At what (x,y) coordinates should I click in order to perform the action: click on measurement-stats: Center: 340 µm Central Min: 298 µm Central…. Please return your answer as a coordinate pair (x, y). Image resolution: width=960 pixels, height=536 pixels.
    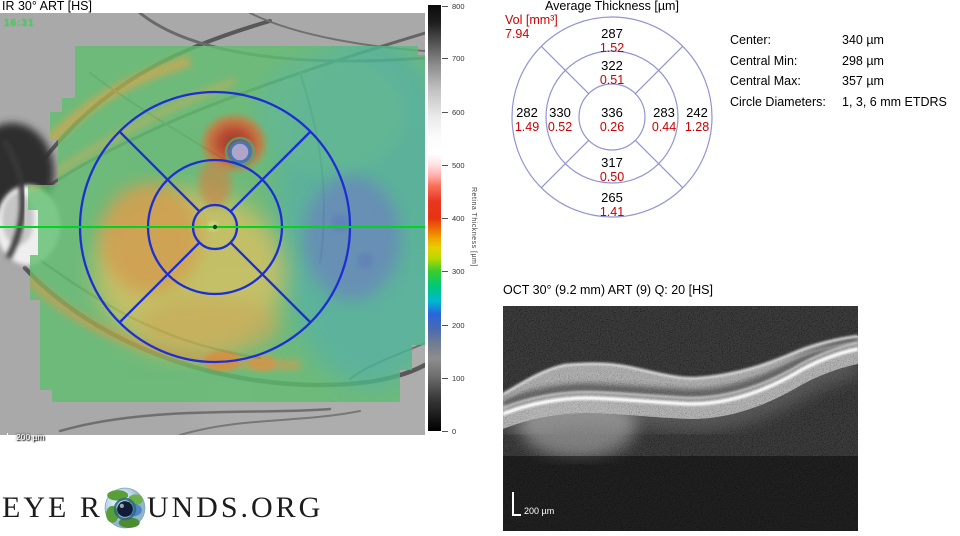
    Looking at the image, I should click on (845, 71).